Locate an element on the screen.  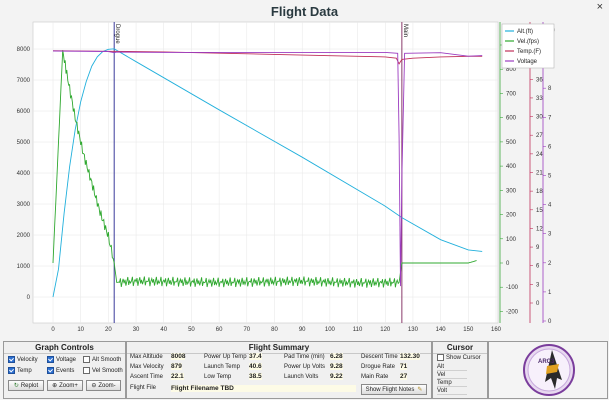
max-altitude-value: 8008 is located at coordinates (178, 356).